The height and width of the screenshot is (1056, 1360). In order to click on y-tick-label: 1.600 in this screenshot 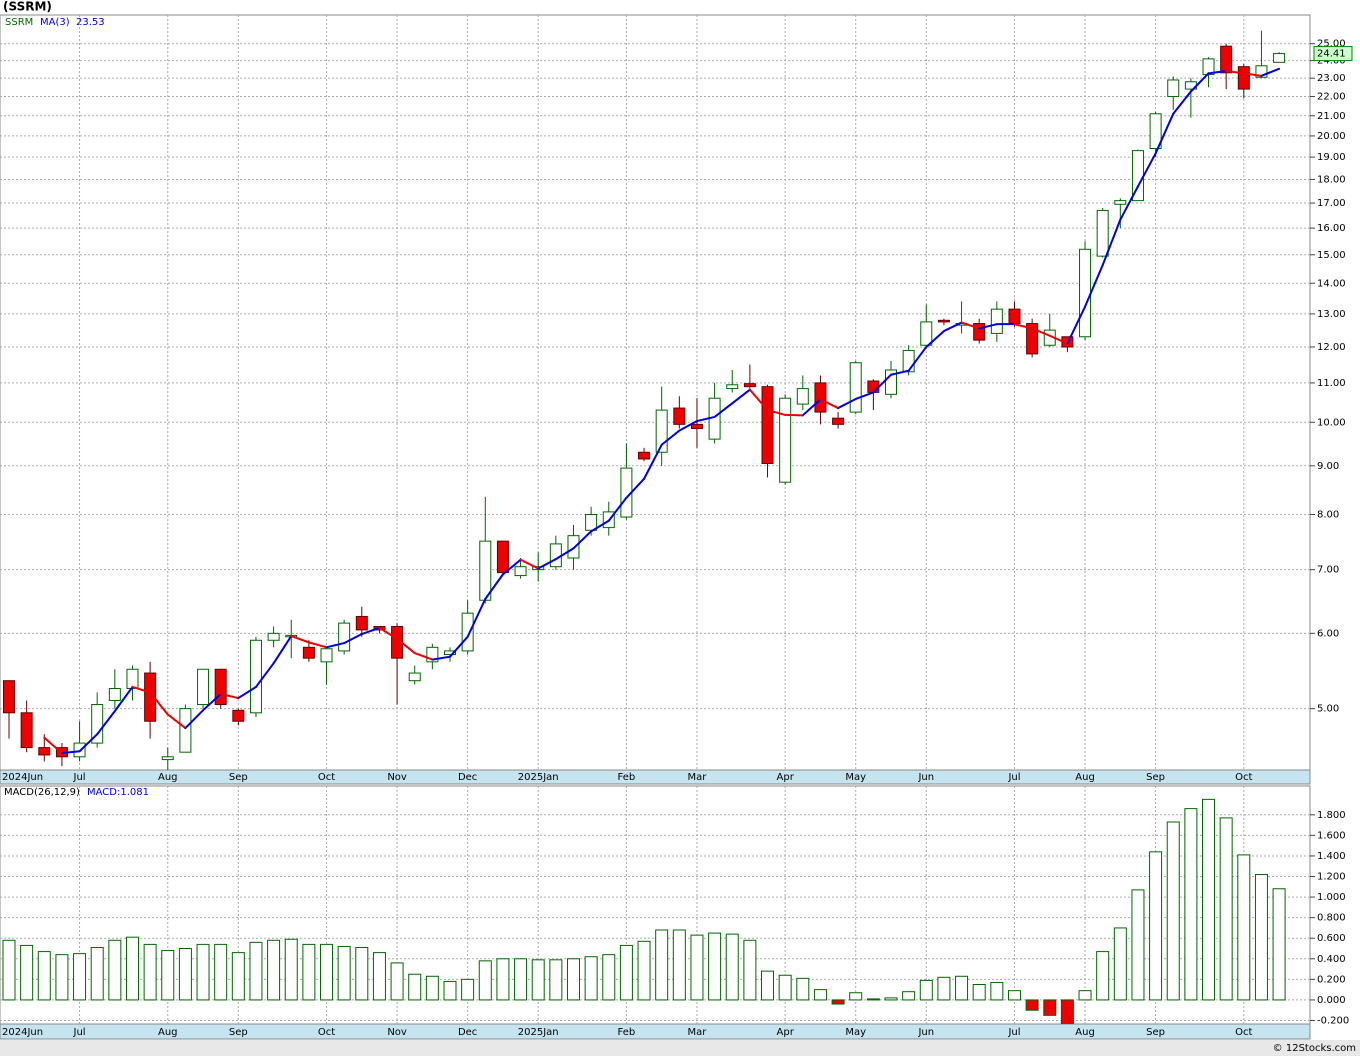, I will do `click(1331, 835)`.